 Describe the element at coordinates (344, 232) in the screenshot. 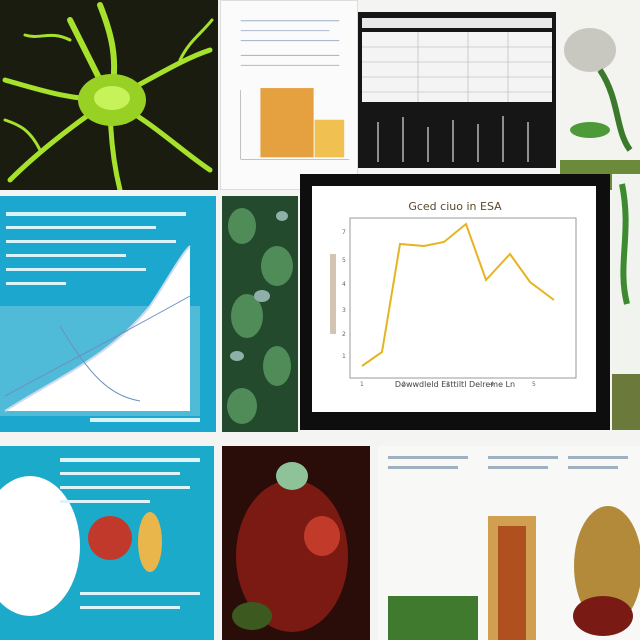

I see `svg-text: 7` at that location.